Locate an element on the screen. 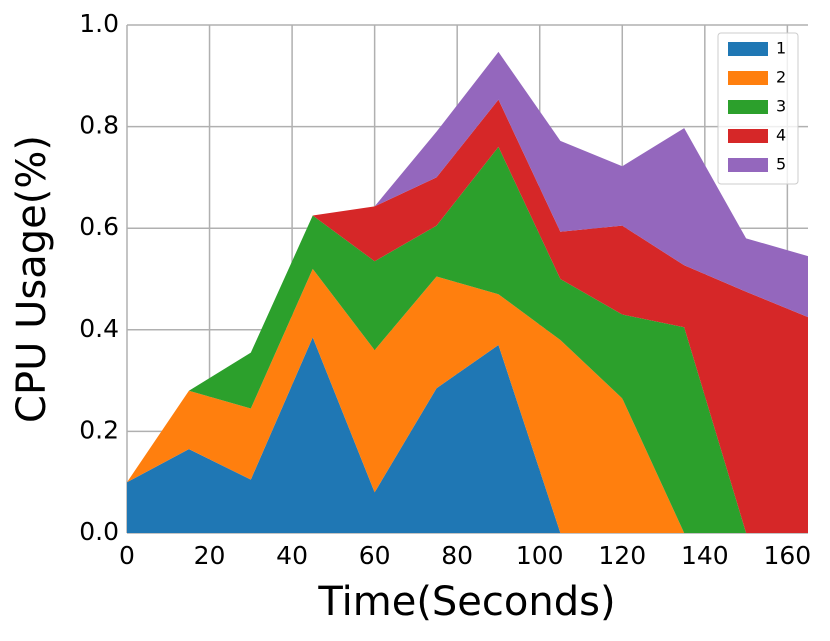  x-tick-label: 140 is located at coordinates (705, 555).